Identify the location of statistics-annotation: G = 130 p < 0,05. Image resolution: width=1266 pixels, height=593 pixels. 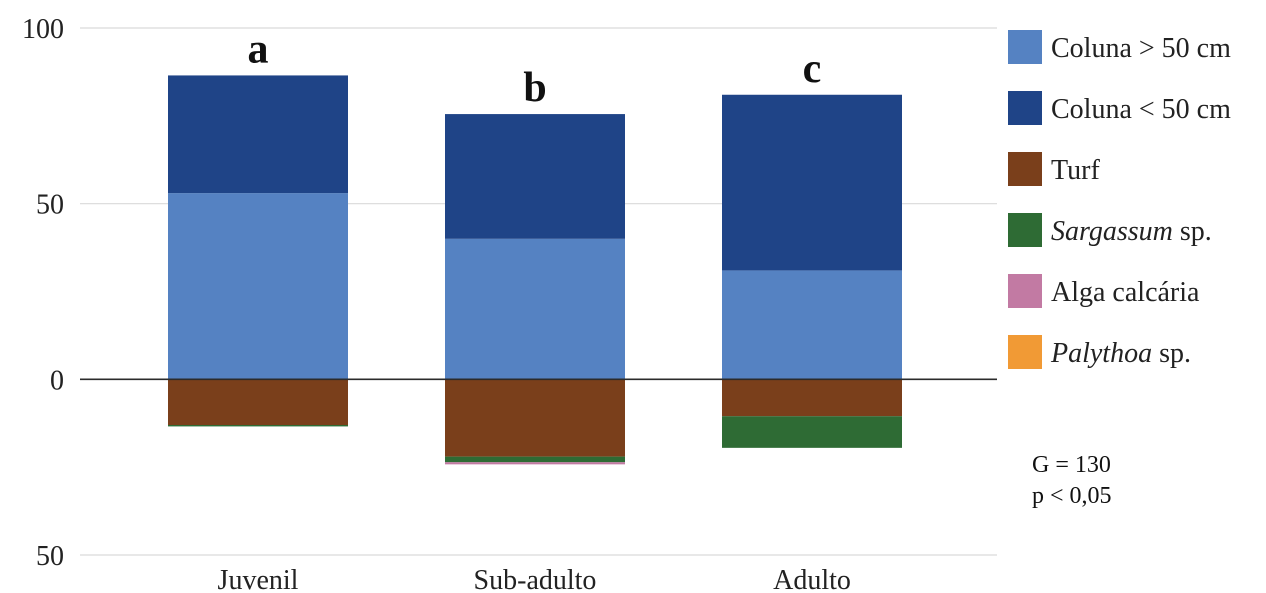
(1072, 481).